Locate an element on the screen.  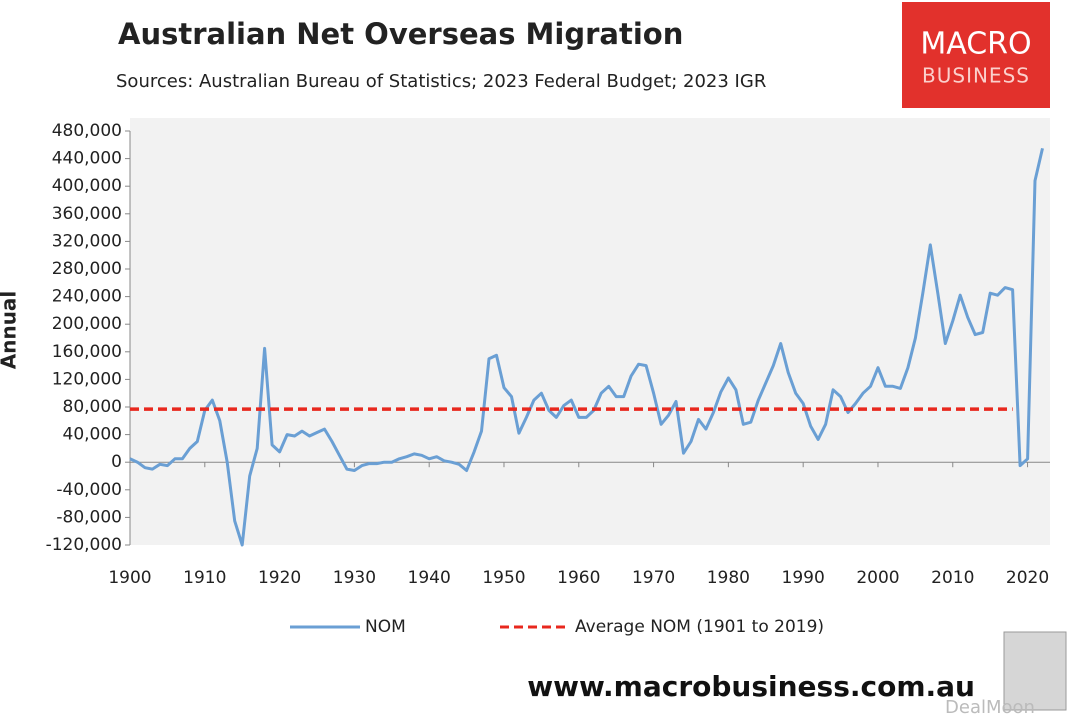
x-tick-label: 1980 is located at coordinates (728, 578).